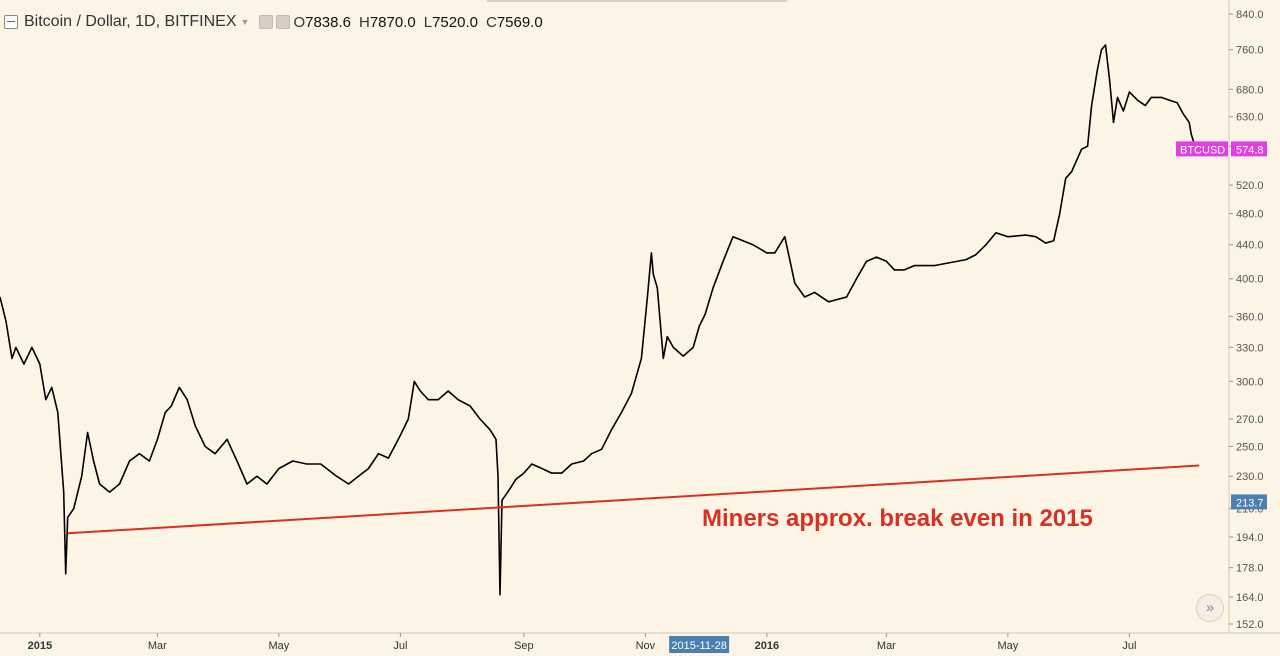 The width and height of the screenshot is (1280, 656). Describe the element at coordinates (364, 22) in the screenshot. I see `ohlc-high-key: H` at that location.